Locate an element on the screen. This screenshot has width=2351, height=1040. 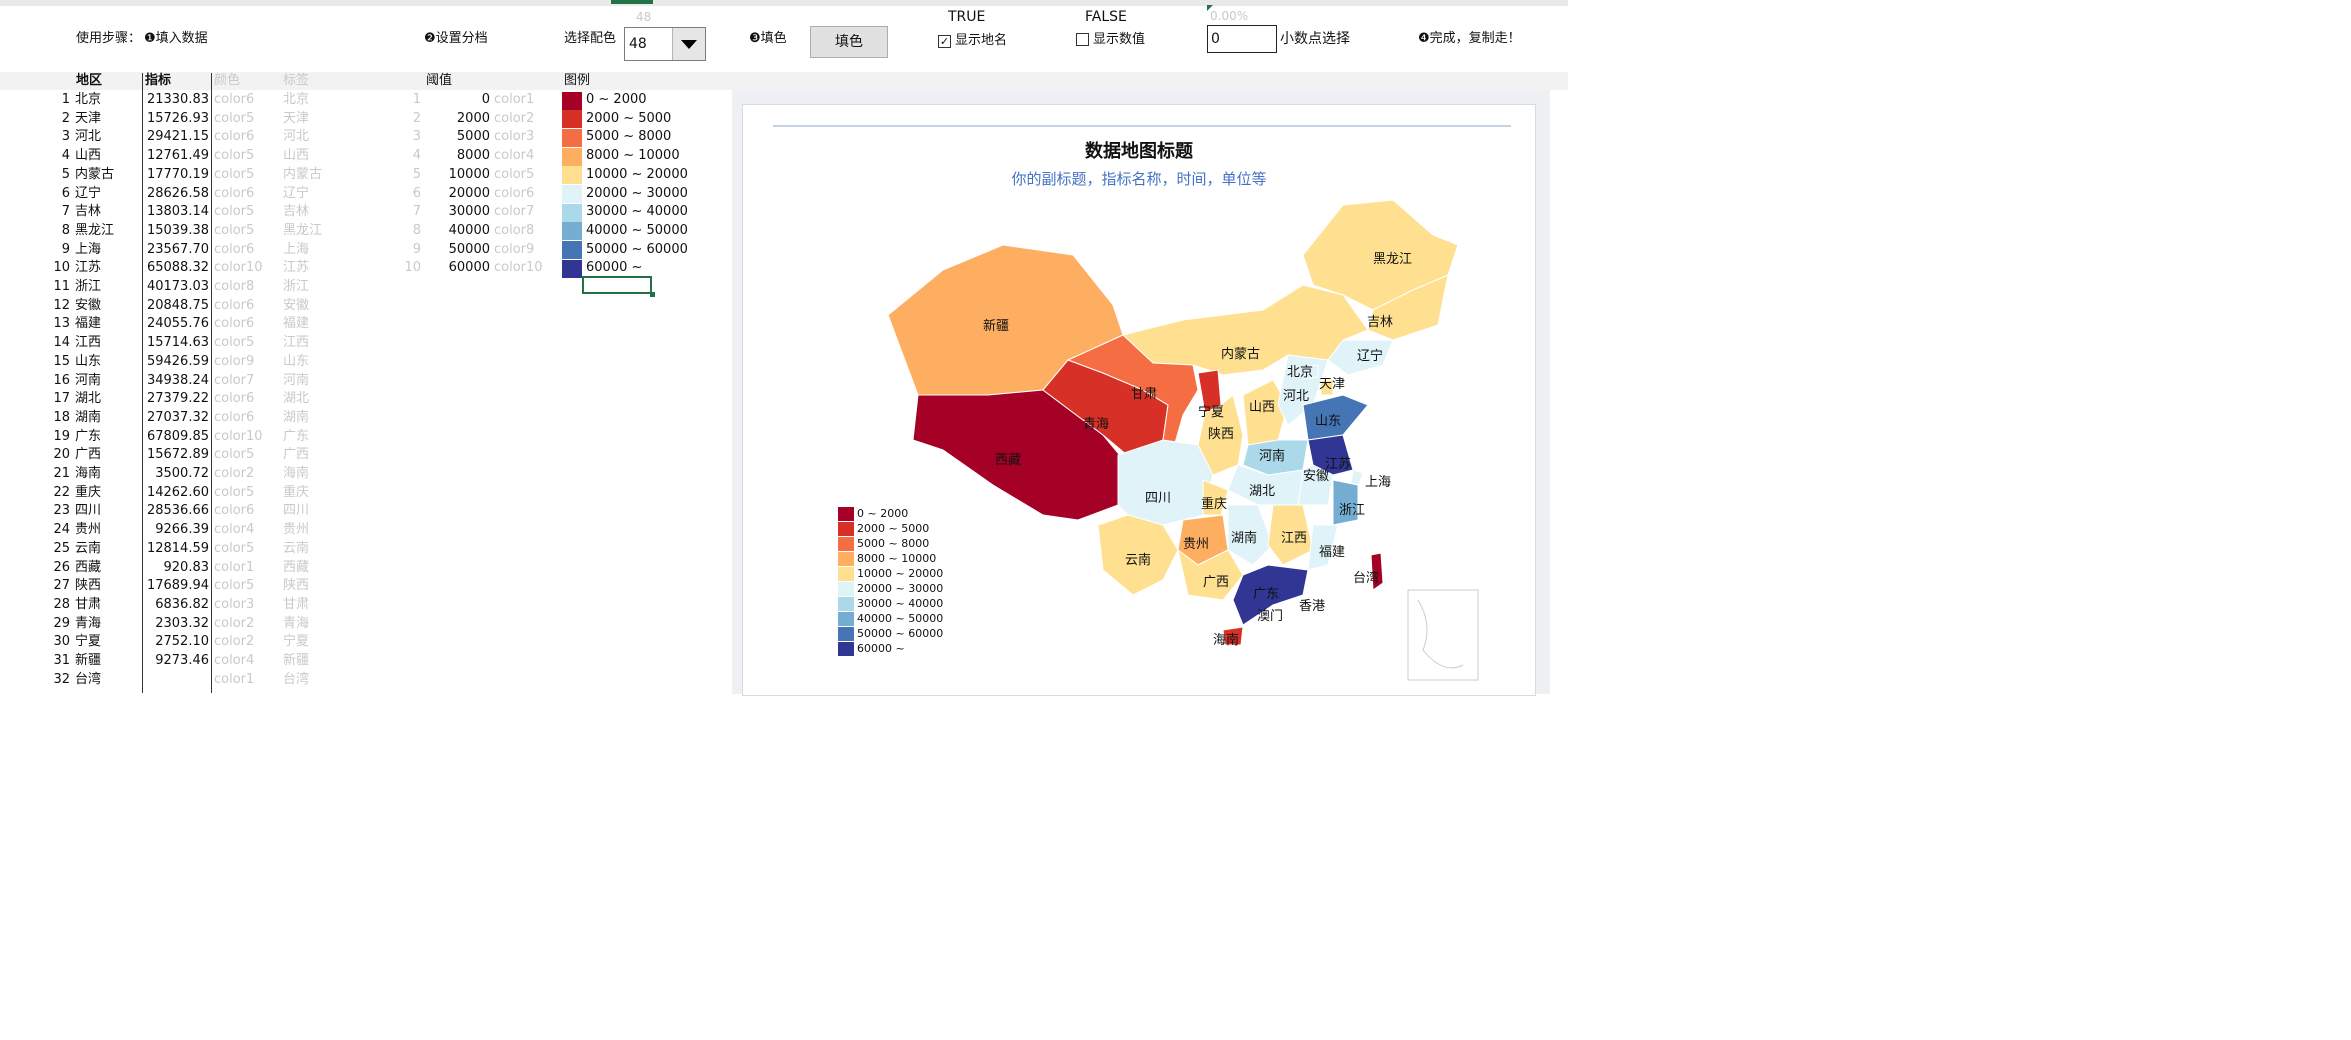
metric-value-cell: 40173.03 is located at coordinates (177, 286).